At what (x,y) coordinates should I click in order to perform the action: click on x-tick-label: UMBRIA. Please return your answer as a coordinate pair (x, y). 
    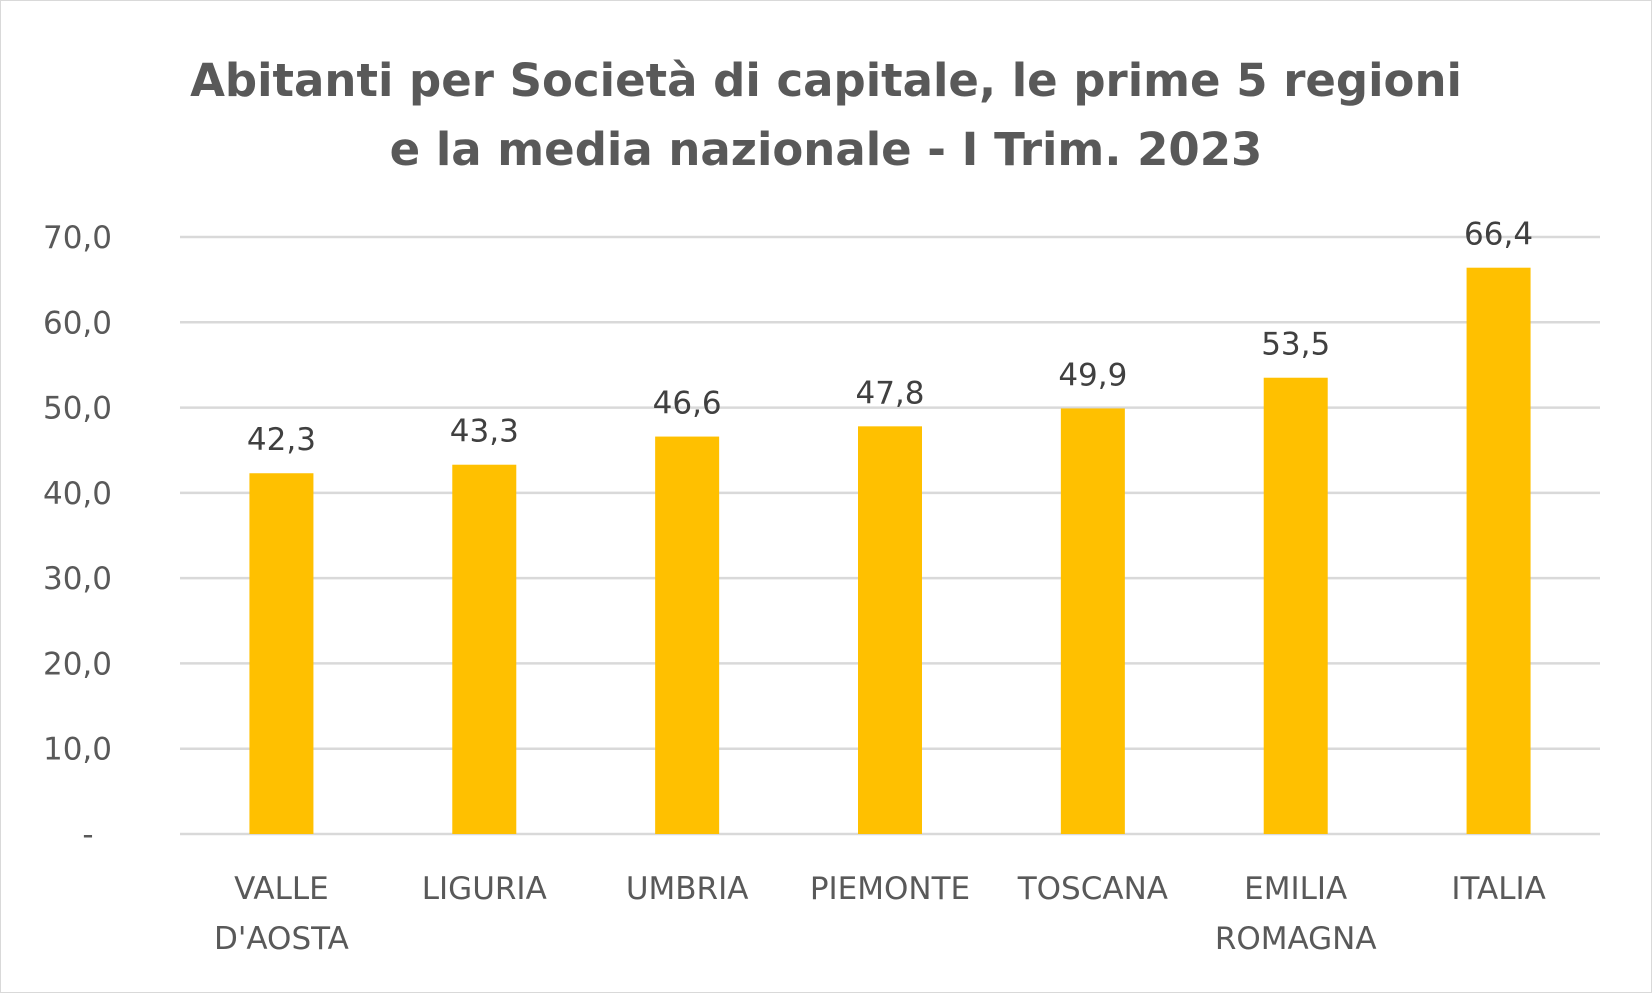
    Looking at the image, I should click on (687, 889).